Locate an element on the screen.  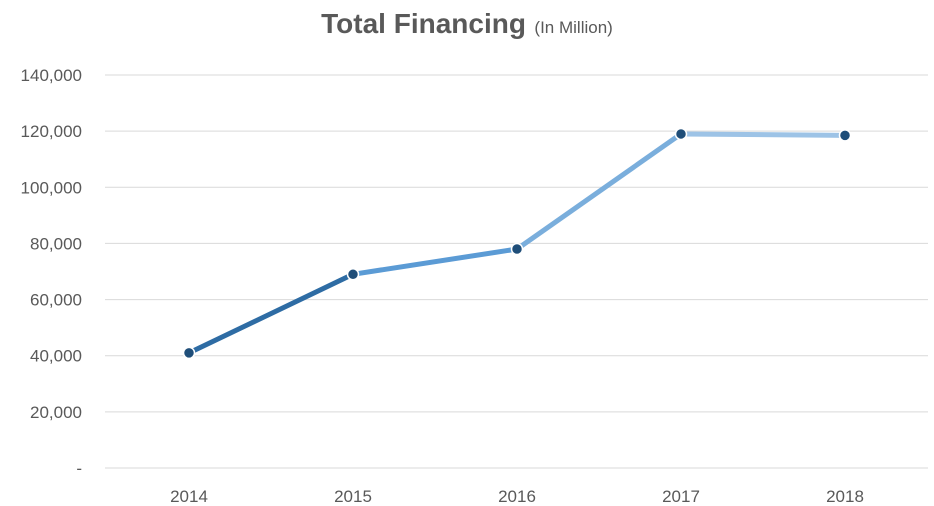
chart-subtitle: (In Million) is located at coordinates (573, 27).